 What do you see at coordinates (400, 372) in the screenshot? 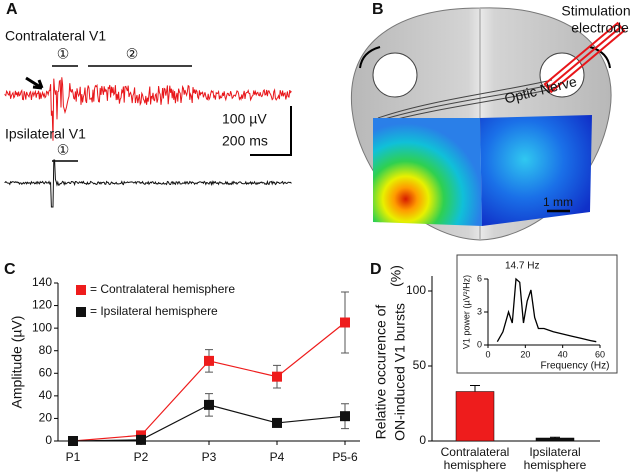
I see `y-axis-title: ON-induced V1 bursts` at bounding box center [400, 372].